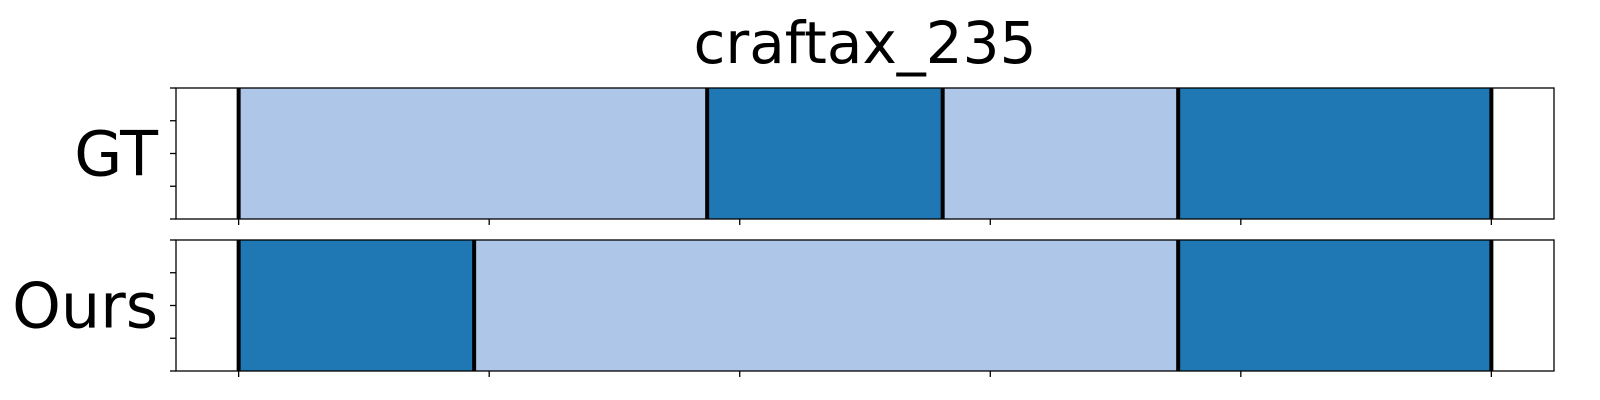  Describe the element at coordinates (85, 306) in the screenshot. I see `row-label: Ours` at that location.